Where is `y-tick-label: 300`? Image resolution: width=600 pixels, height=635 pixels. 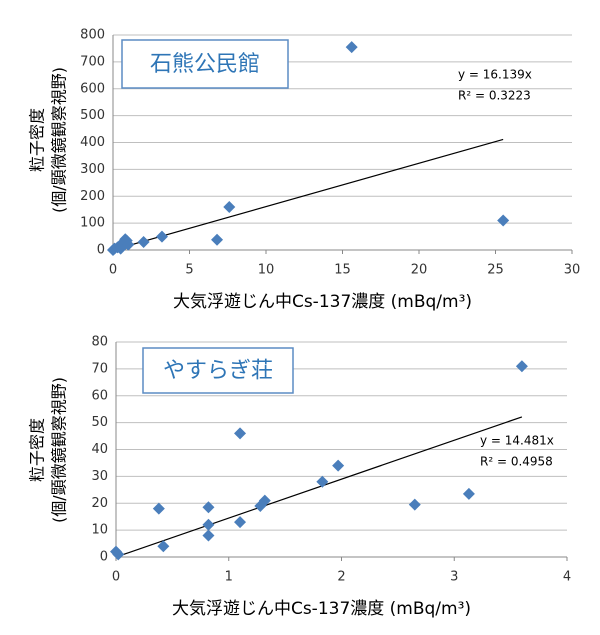
y-tick-label: 300 is located at coordinates (92, 169).